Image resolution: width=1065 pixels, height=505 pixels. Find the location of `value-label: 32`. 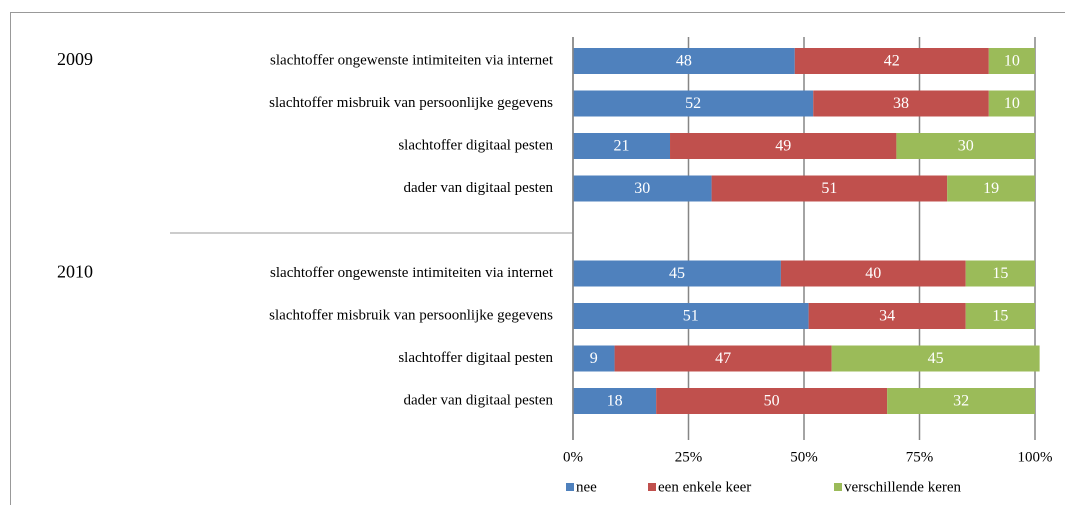

value-label: 32 is located at coordinates (961, 401).